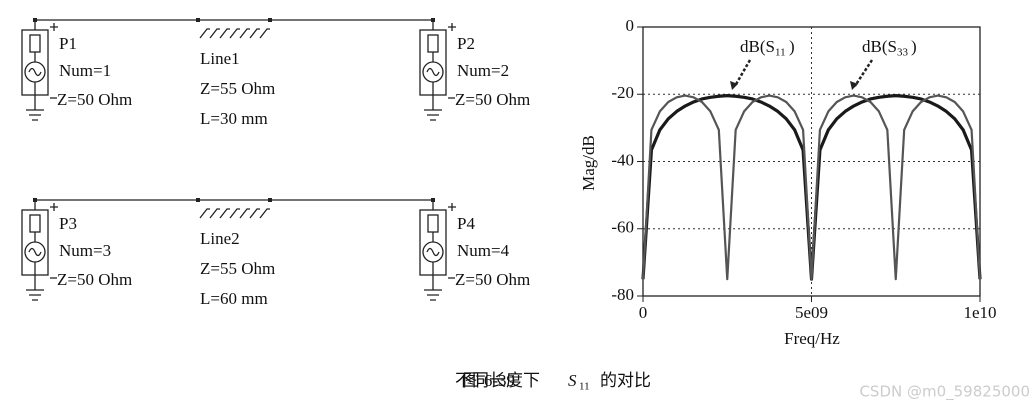 The width and height of the screenshot is (1035, 409). What do you see at coordinates (68, 43) in the screenshot?
I see `port-name: P1` at bounding box center [68, 43].